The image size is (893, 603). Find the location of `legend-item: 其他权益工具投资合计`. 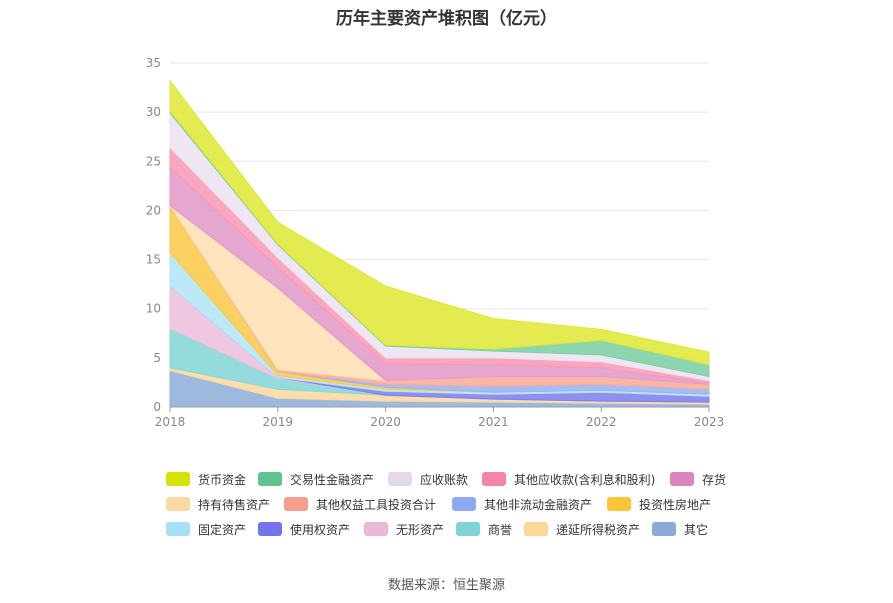

legend-item: 其他权益工具投资合计 is located at coordinates (360, 504).